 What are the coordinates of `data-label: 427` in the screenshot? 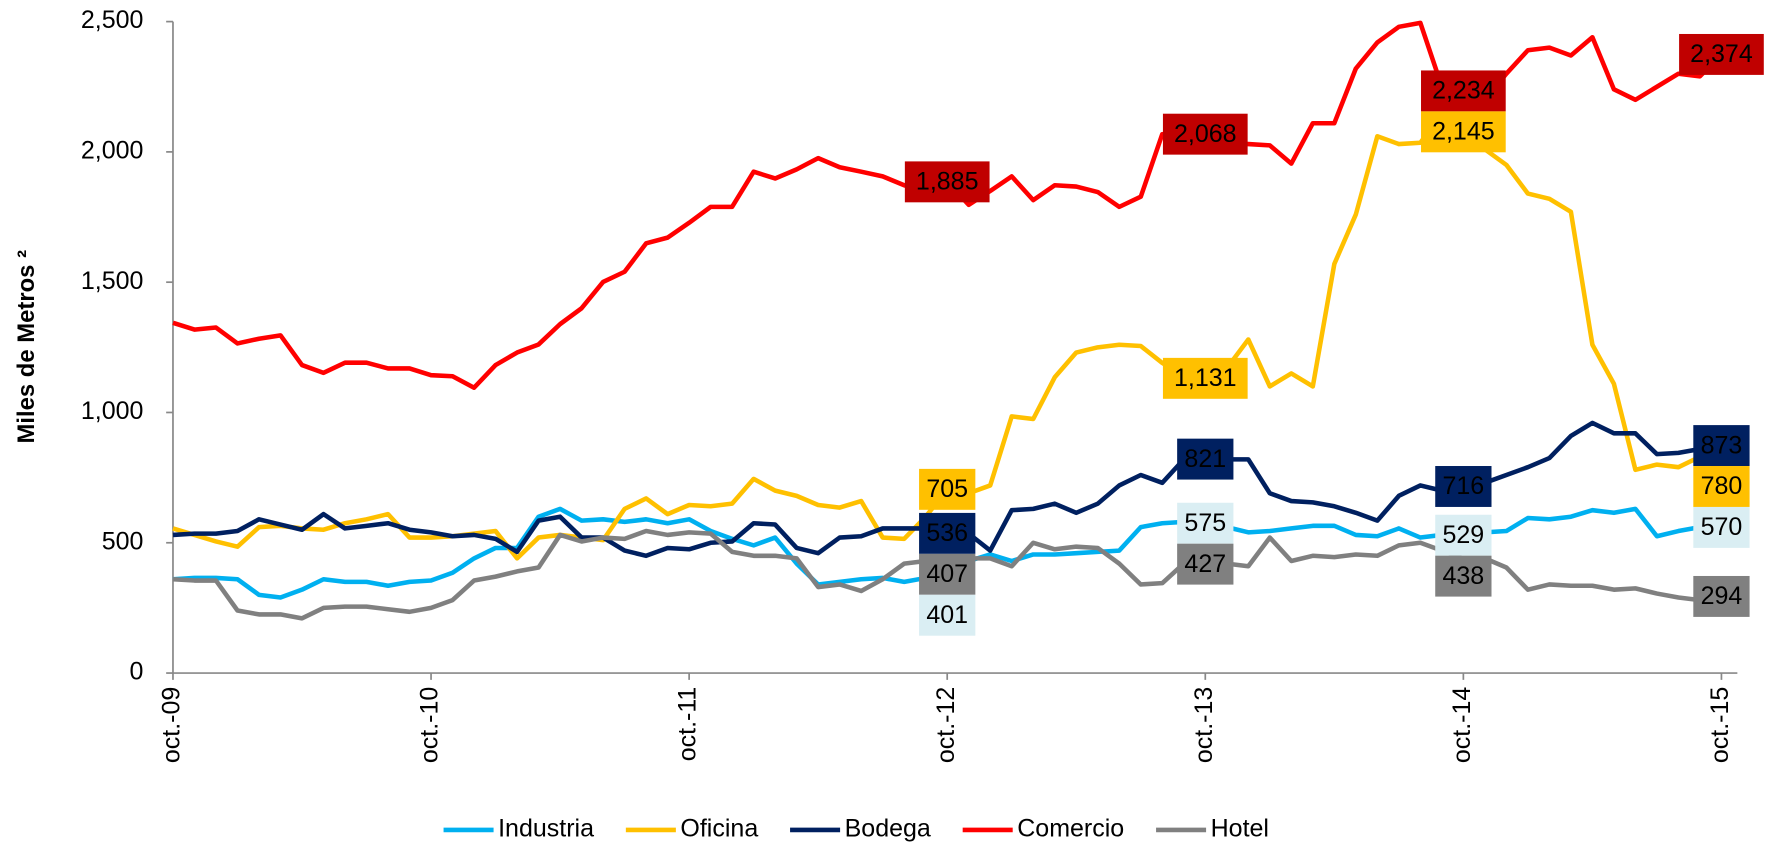 It's located at (1205, 564).